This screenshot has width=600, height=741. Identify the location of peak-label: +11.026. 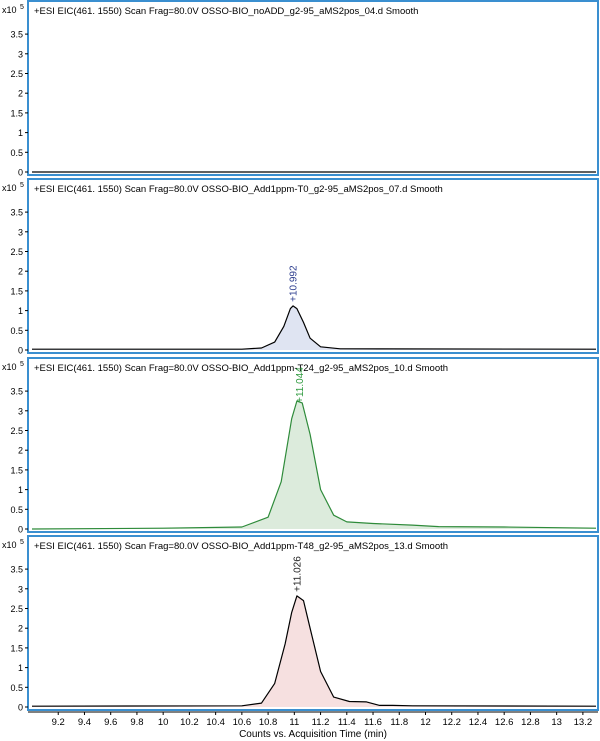
(298, 574).